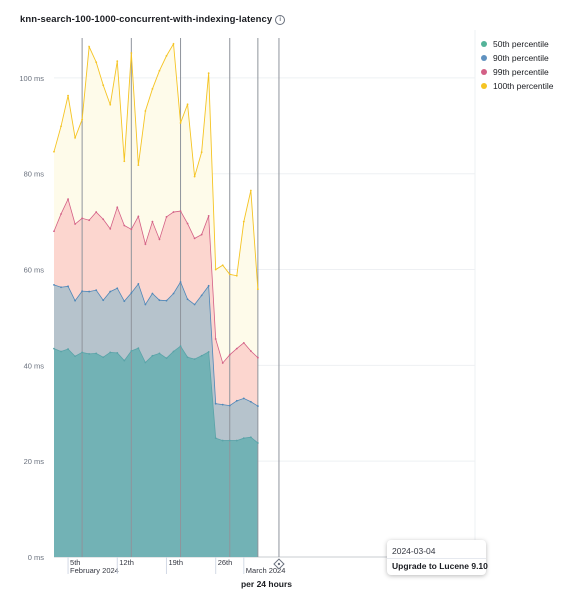 The image size is (571, 603). Describe the element at coordinates (31, 318) in the screenshot. I see `y-axis-ticks: 0 ms 20 ms 40 ms 60 ms 80 ms 100 ms` at that location.